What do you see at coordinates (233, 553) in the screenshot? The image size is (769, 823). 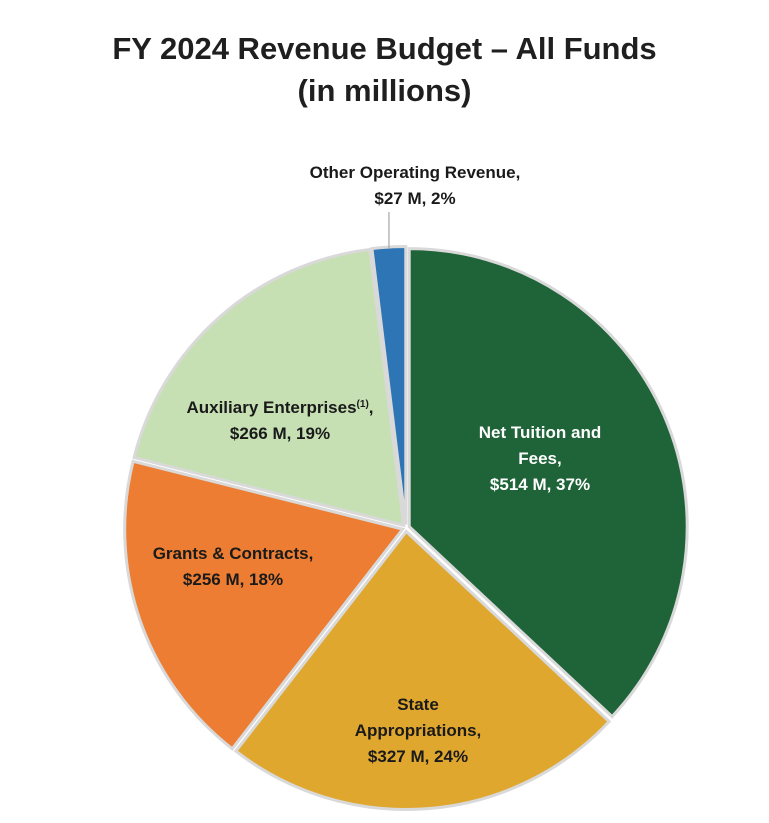 I see `label-line: Grants & Contracts,` at bounding box center [233, 553].